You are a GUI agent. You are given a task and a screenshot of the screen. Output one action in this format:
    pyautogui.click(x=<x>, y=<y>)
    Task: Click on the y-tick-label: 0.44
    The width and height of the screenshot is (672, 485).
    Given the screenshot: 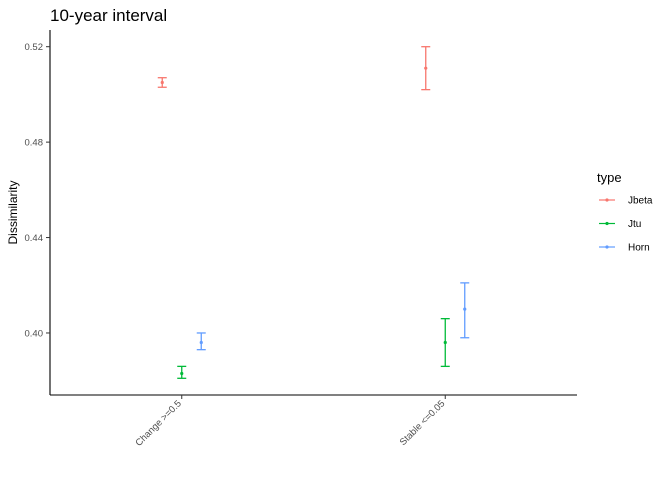 What is the action you would take?
    pyautogui.click(x=34, y=238)
    